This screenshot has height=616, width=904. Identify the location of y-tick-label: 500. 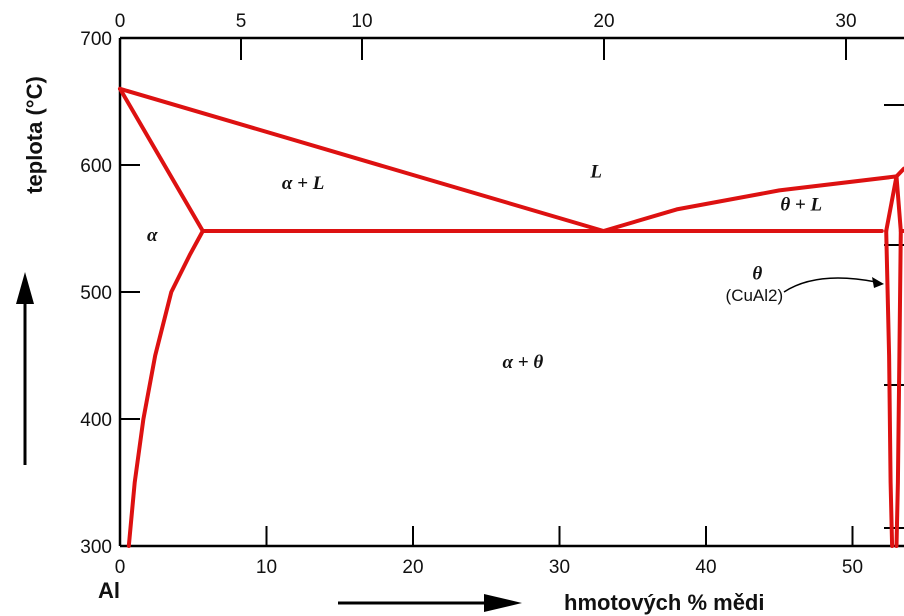
(96, 293).